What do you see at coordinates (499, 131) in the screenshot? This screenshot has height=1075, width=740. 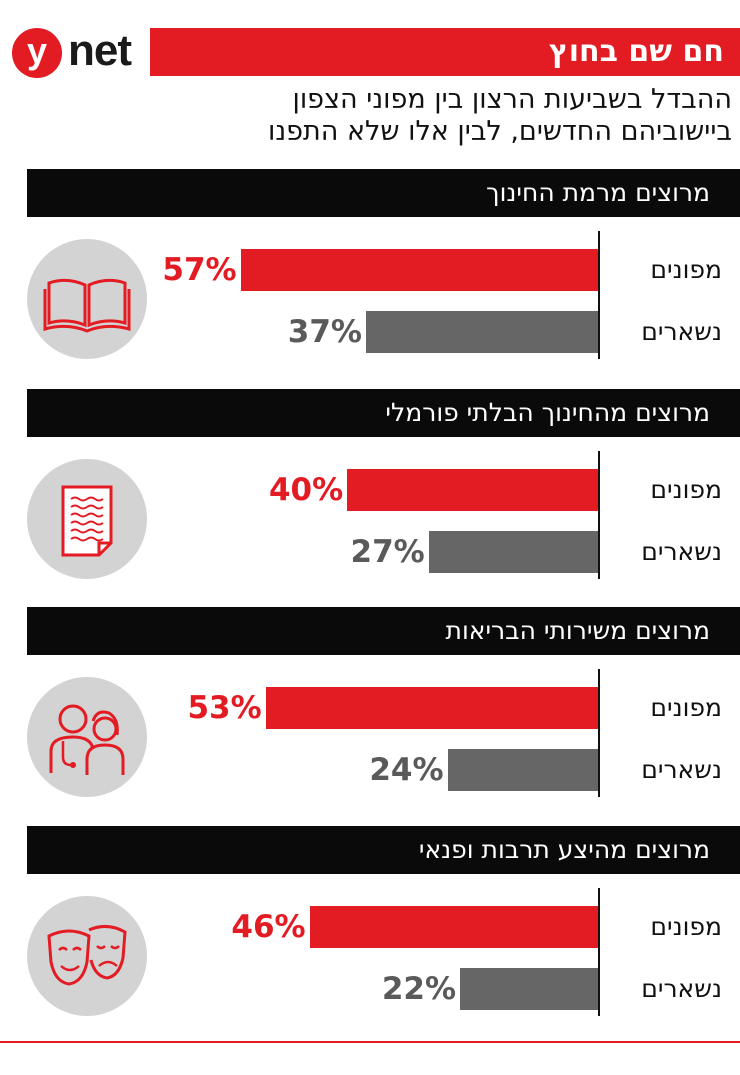 I see `subtitle-line-2: ביישוביהם החדשים, לבין אלו שלא התפנו` at bounding box center [499, 131].